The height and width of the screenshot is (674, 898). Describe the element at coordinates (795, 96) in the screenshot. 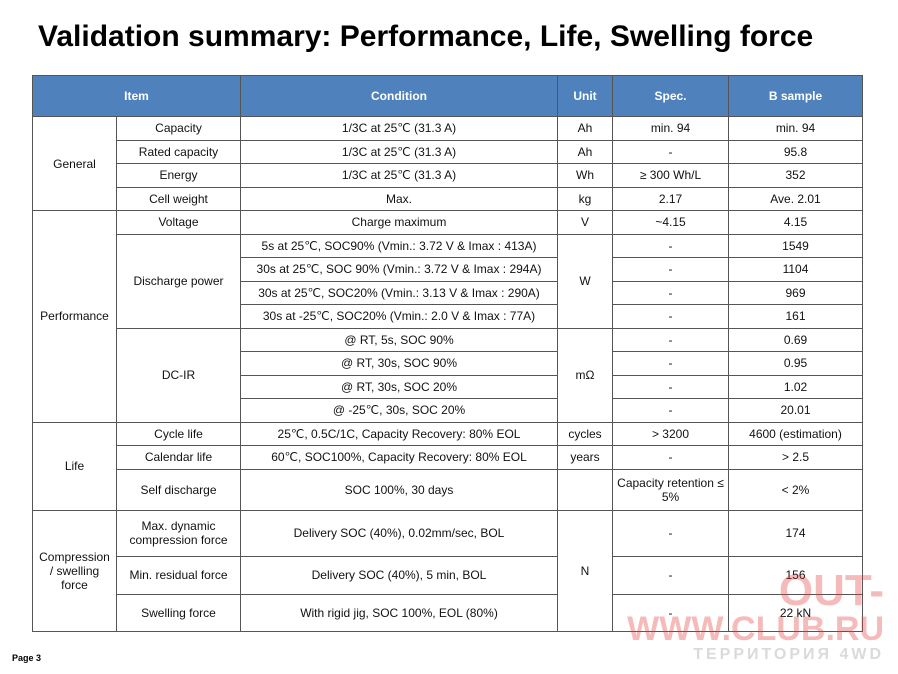

I see `header-cell: B sample` at that location.